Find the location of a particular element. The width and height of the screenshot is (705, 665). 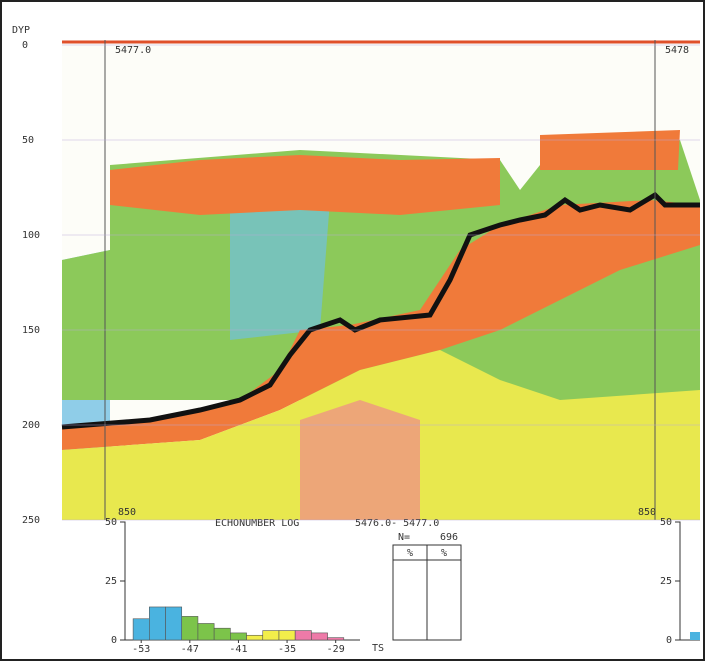

depth-tick-label: 200 is located at coordinates (31, 425).